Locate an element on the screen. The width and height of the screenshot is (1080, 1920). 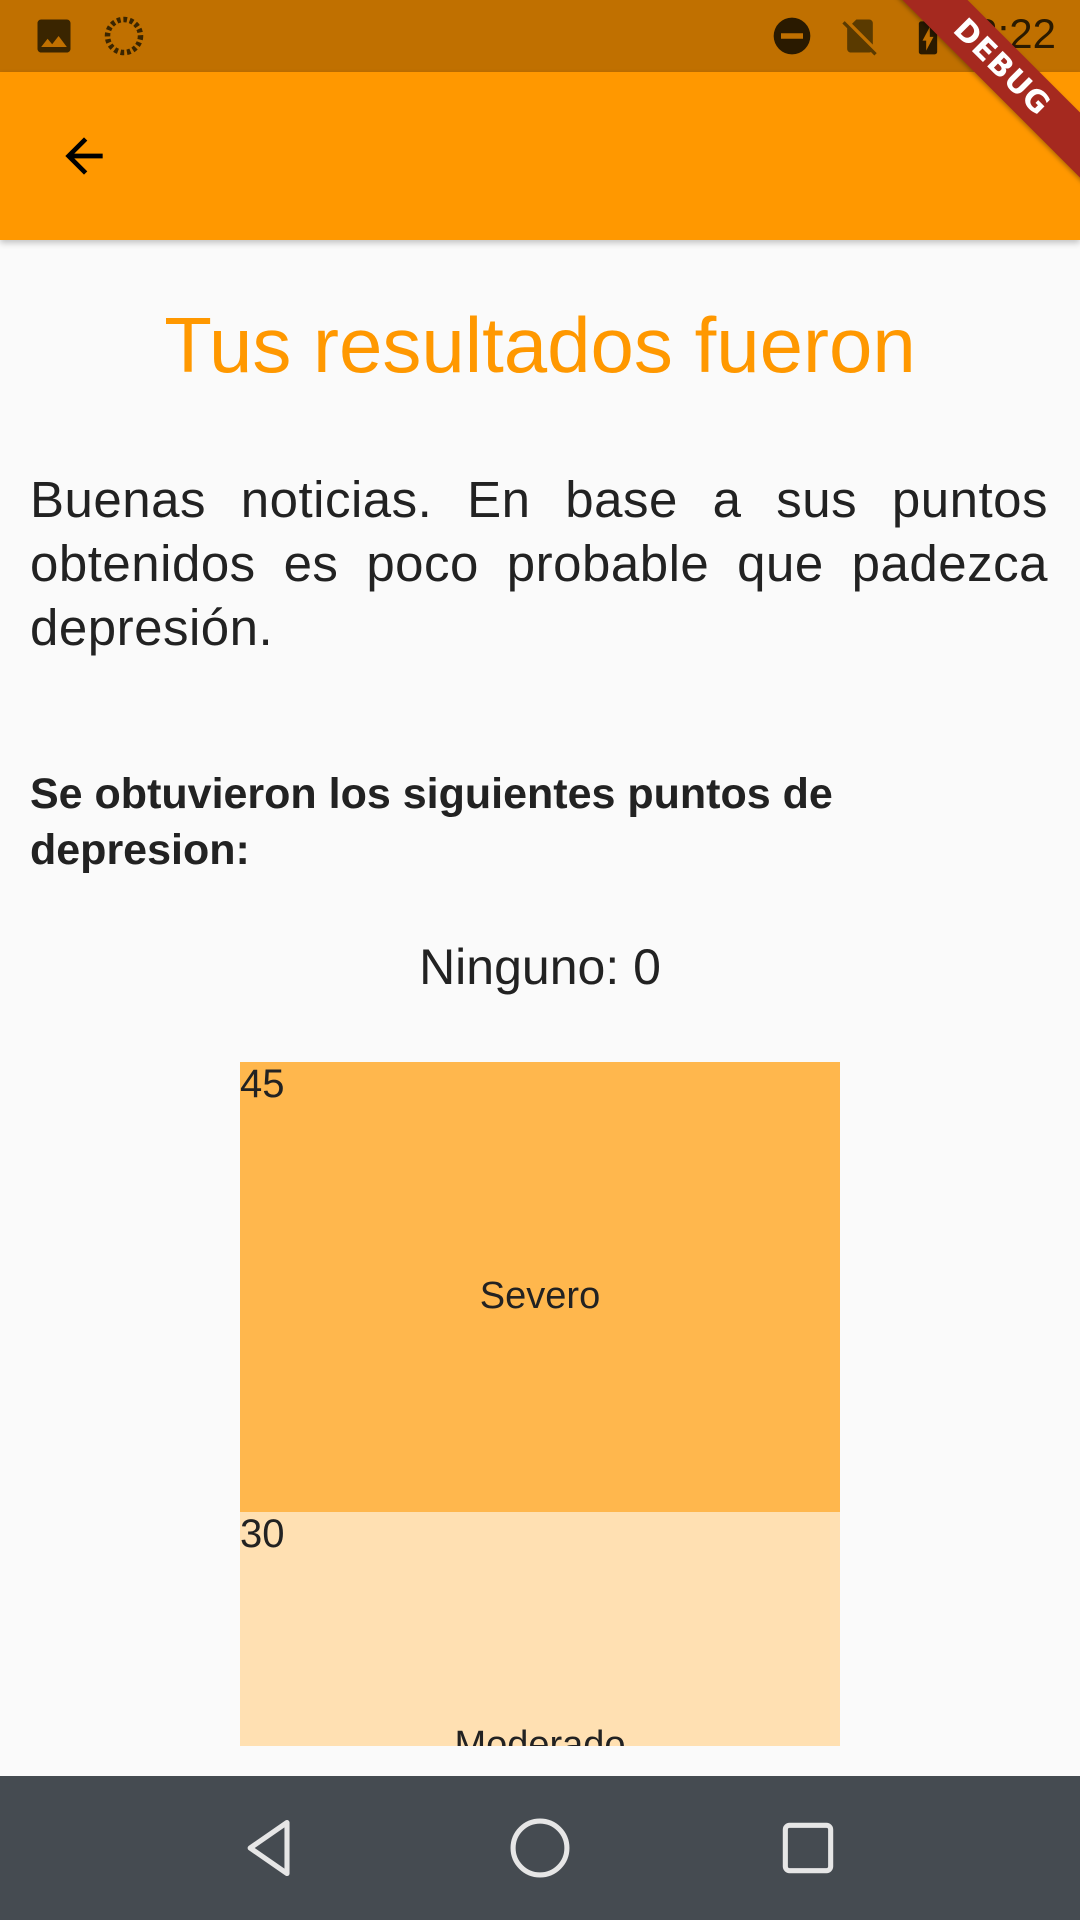
scale-block-moderate: 30 Moderado is located at coordinates (540, 1629).